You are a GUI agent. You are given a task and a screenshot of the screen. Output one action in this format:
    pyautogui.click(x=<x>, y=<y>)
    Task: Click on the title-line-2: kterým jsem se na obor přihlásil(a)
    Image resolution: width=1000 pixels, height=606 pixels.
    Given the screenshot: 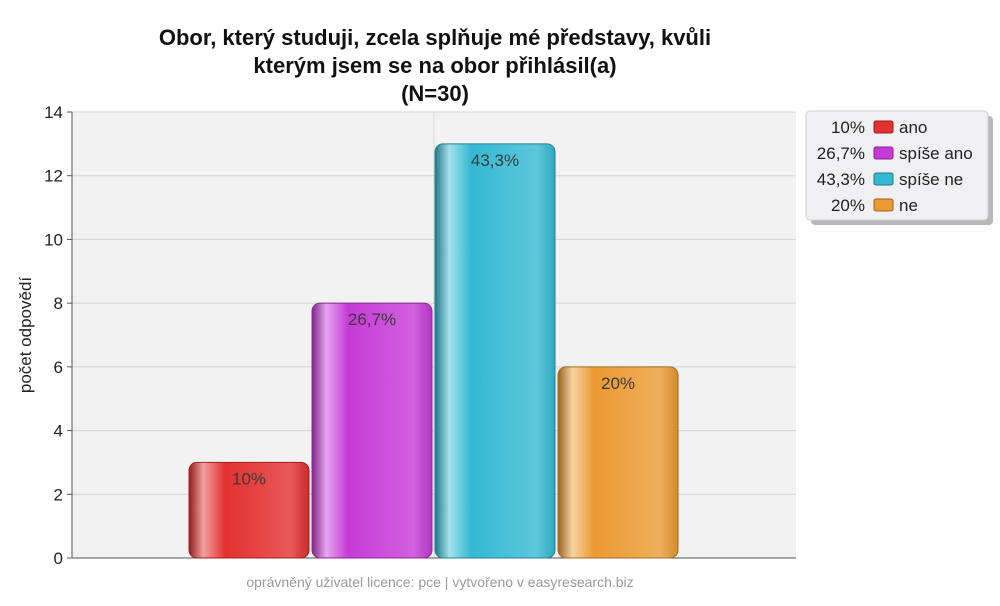 What is the action you would take?
    pyautogui.click(x=434, y=65)
    